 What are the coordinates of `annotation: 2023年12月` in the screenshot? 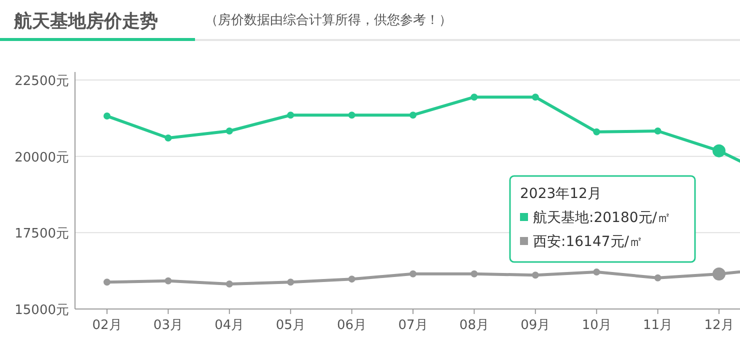 It's located at (561, 194).